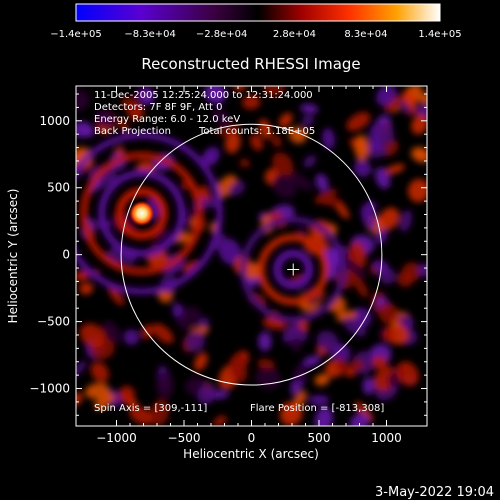  I want to click on y-axis-label: Heliocentric Y (arcsec), so click(13, 256).